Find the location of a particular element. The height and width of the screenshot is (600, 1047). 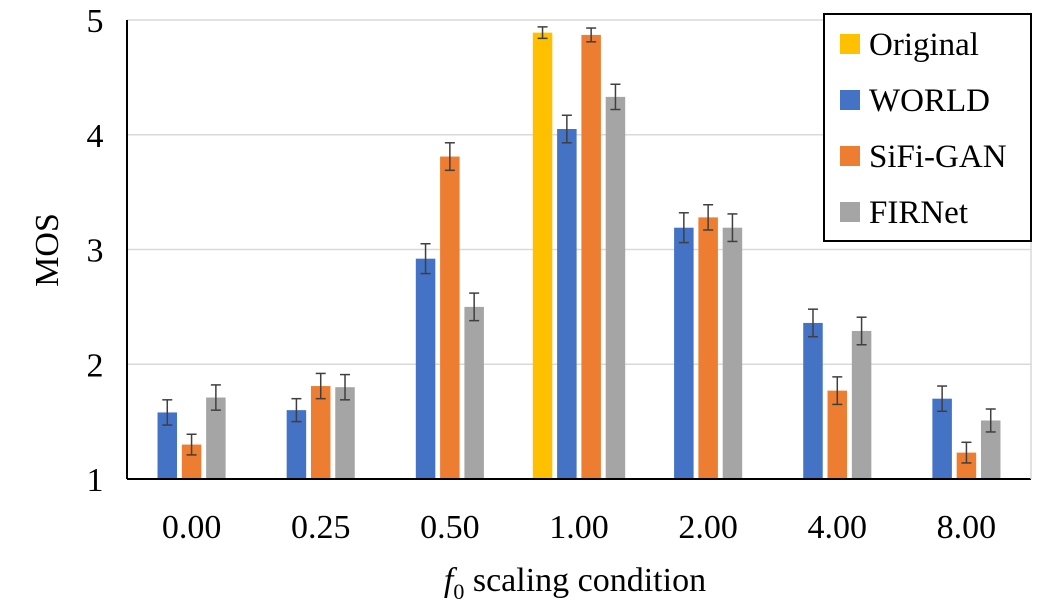

bar-world-0.25 is located at coordinates (296, 444).